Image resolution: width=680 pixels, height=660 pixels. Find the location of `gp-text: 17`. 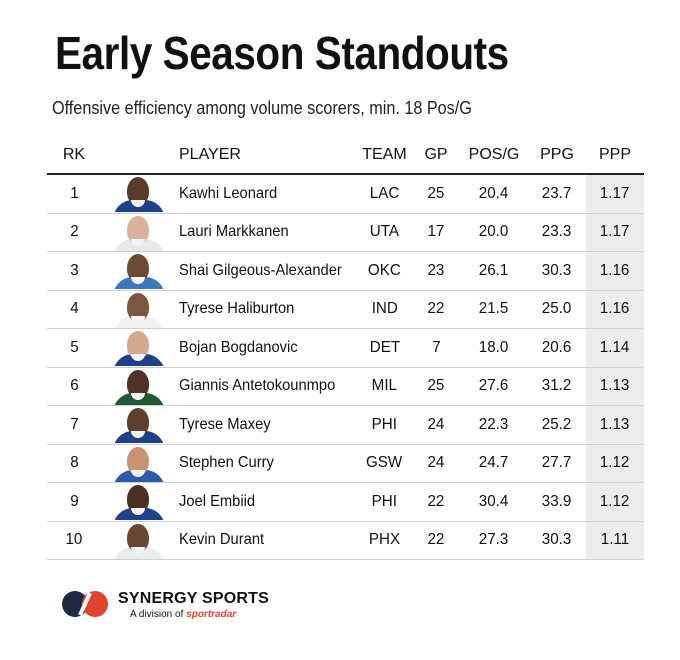

gp-text: 17 is located at coordinates (436, 232).